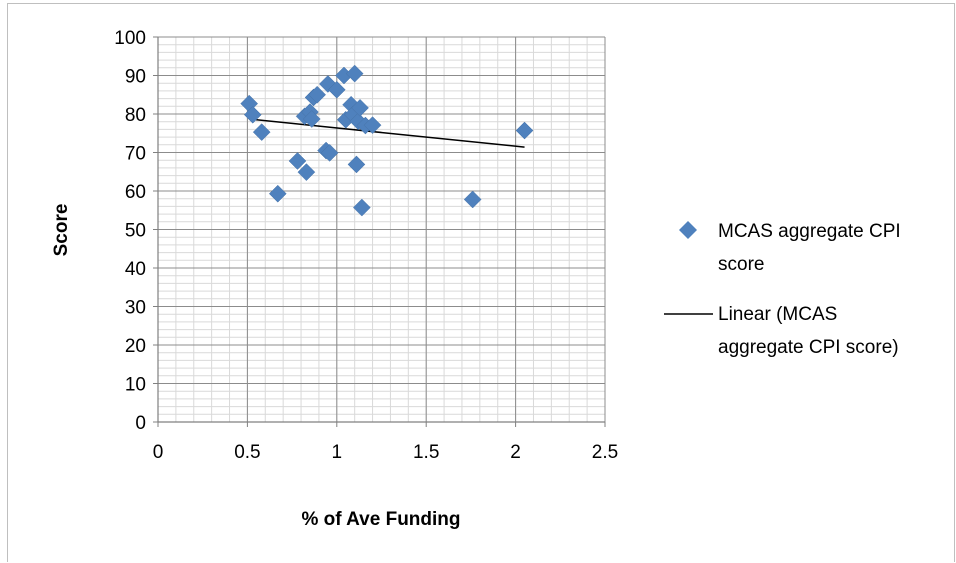 The width and height of the screenshot is (956, 563). What do you see at coordinates (135, 385) in the screenshot?
I see `y-tick-label: 10` at bounding box center [135, 385].